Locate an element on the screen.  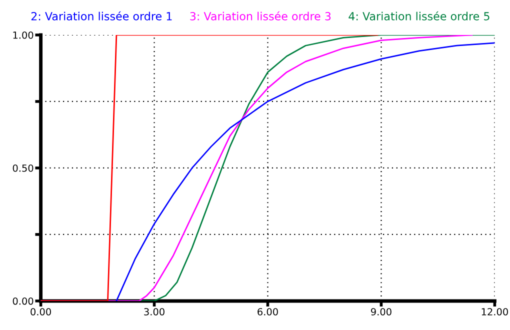
text: 2: Variation lissée ordre 1 is located at coordinates (101, 15).